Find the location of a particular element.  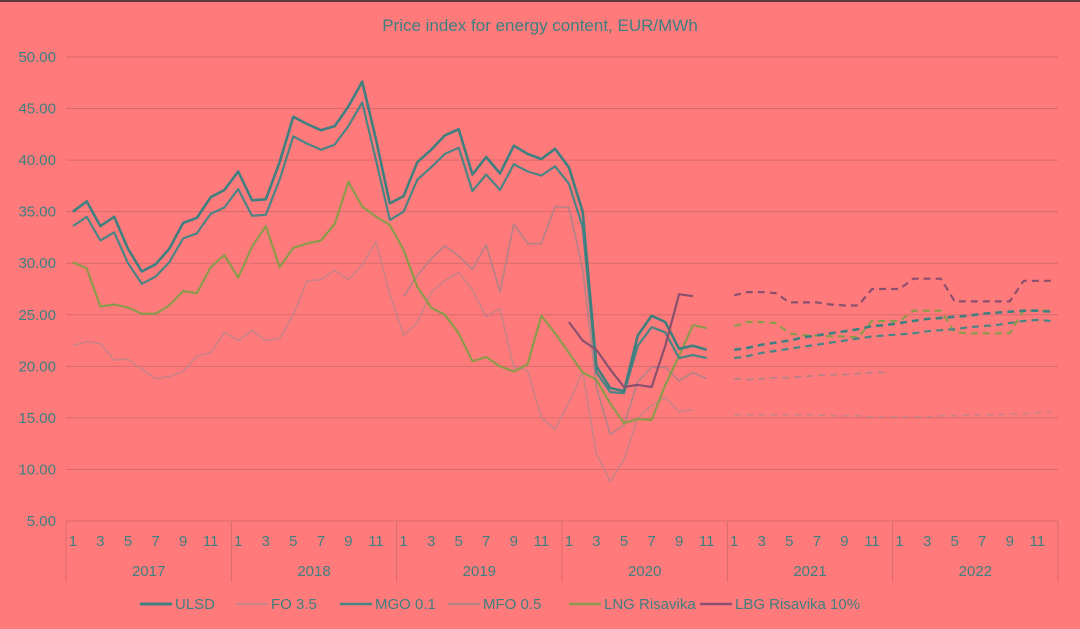

legend-label-mfo-0-5: MFO 0.5 is located at coordinates (512, 604).